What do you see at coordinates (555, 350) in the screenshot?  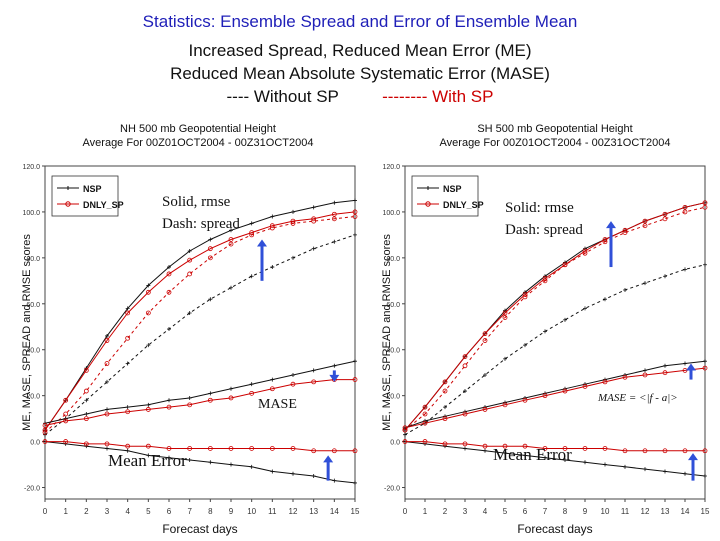 I see `series-spread-nsp-line` at bounding box center [555, 350].